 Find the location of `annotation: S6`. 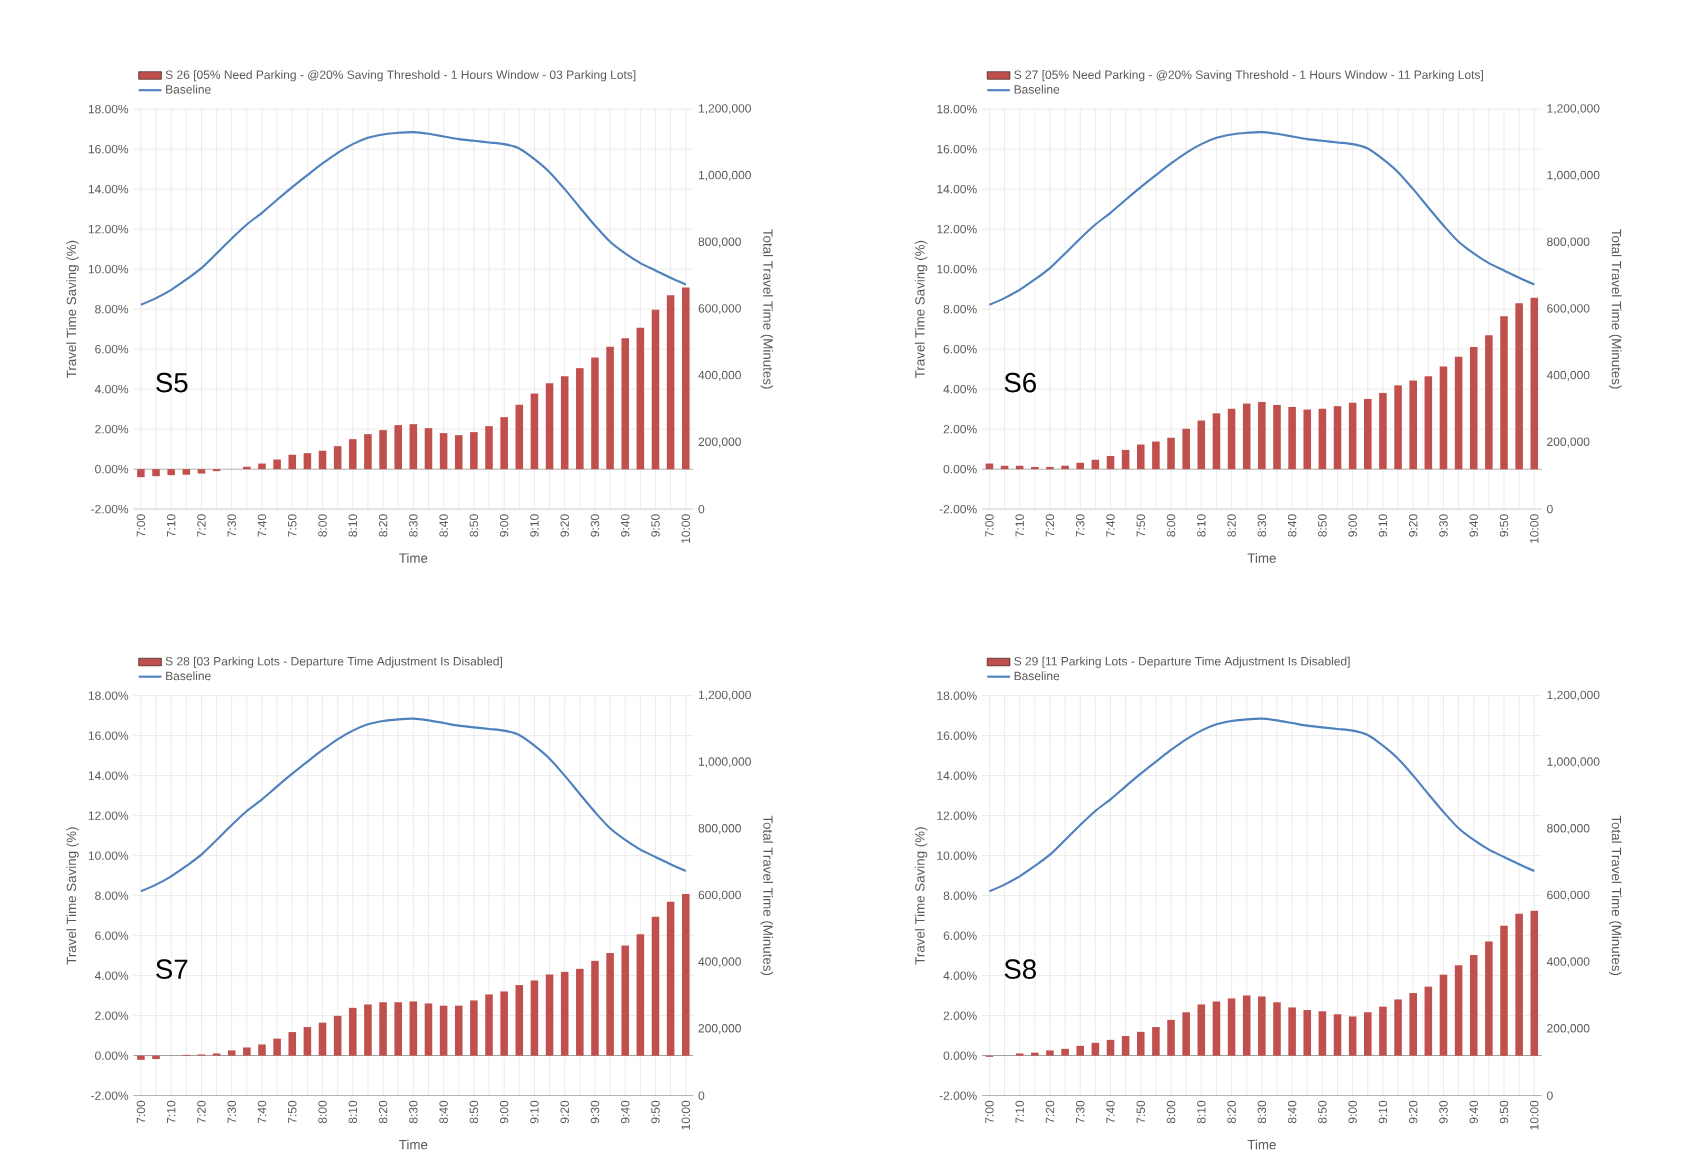

annotation: S6 is located at coordinates (1020, 382).